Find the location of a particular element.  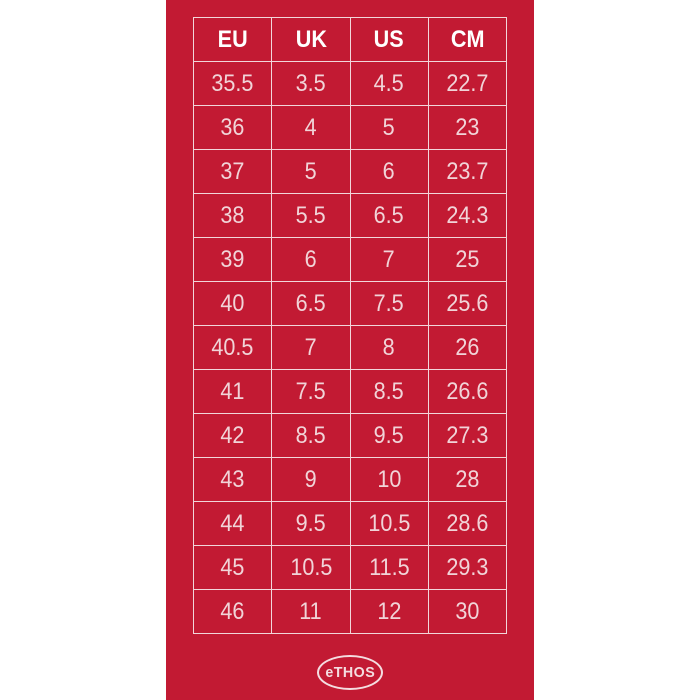

table-cell: 29.3 is located at coordinates (467, 567).